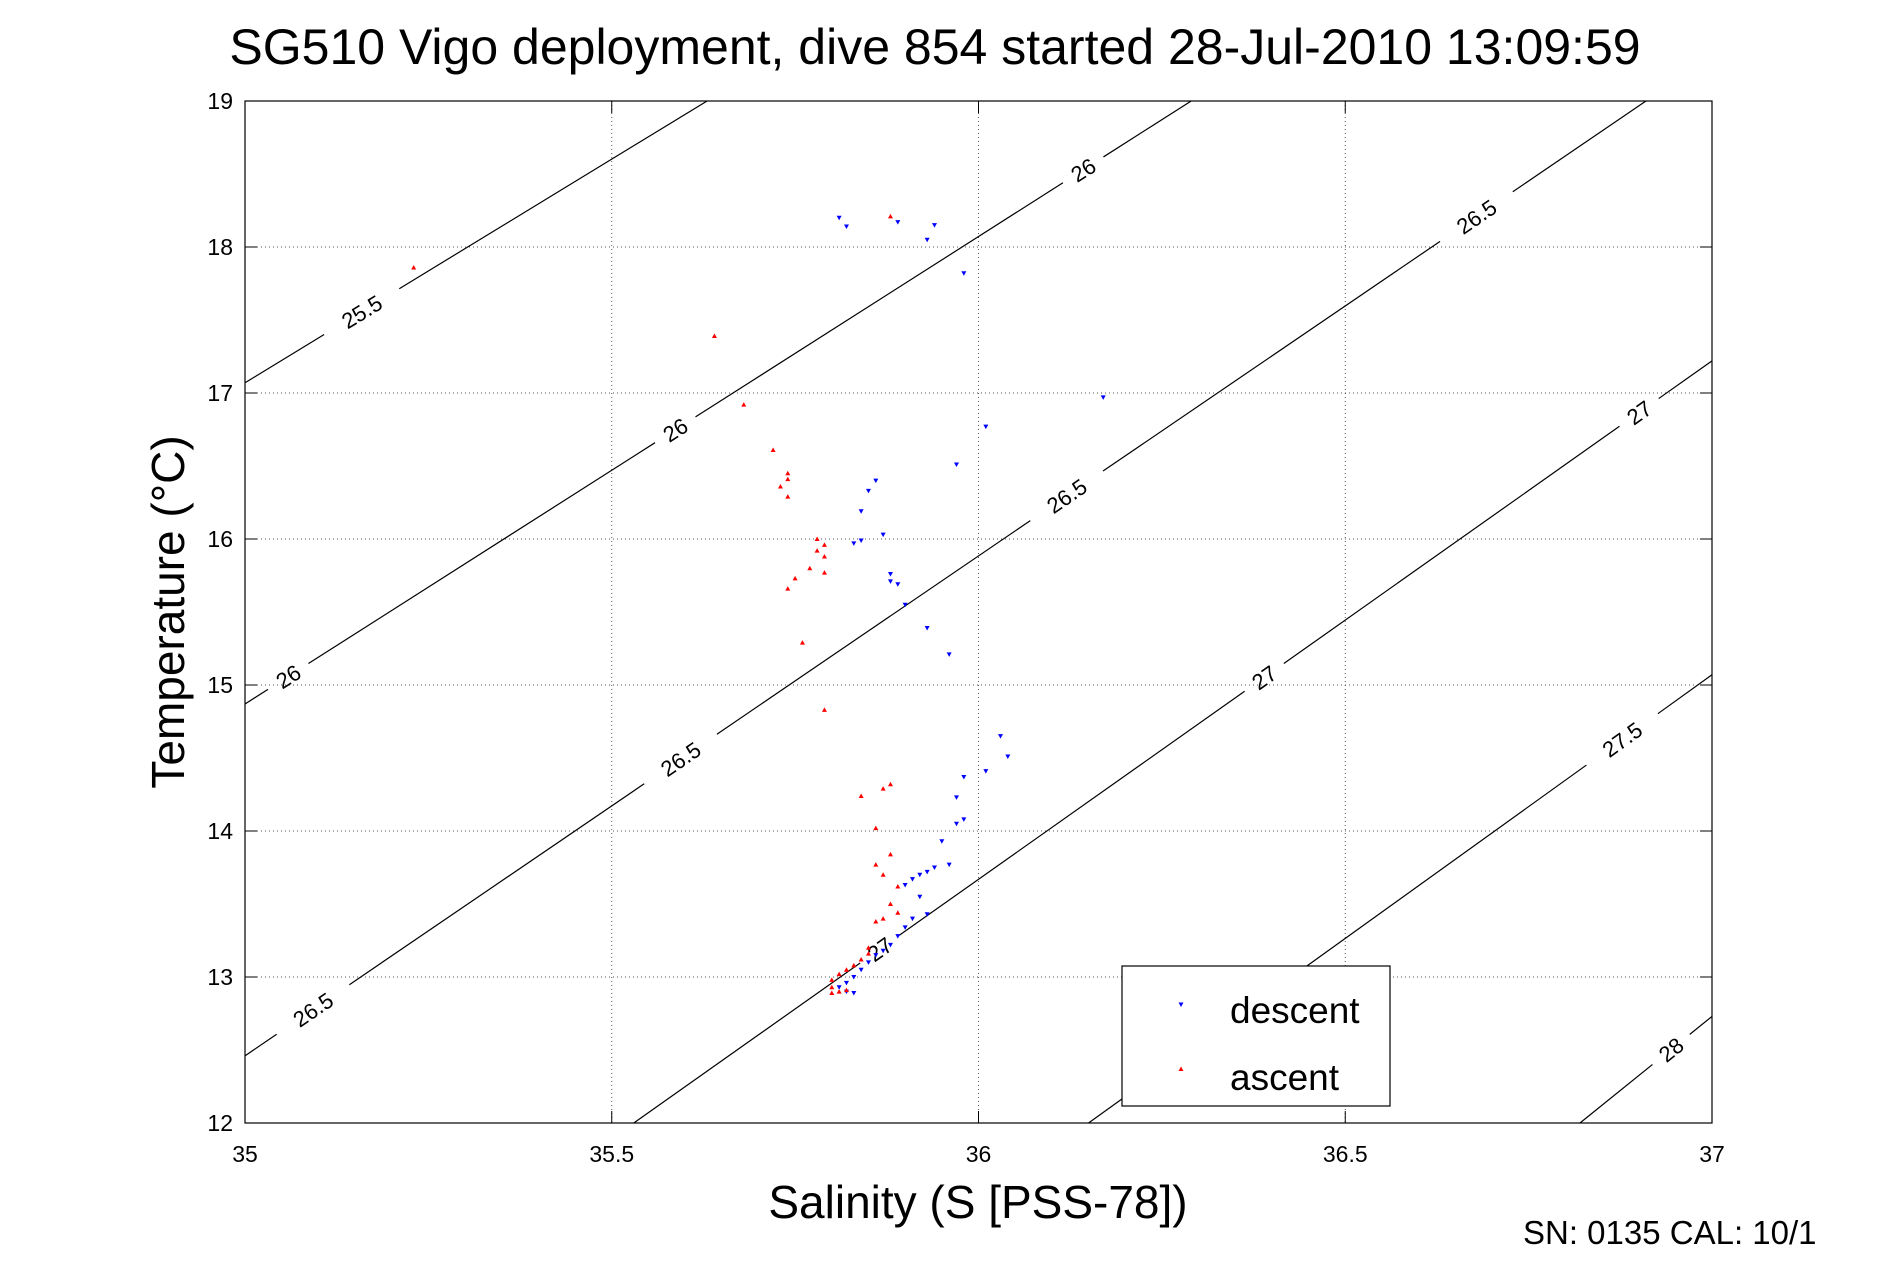  What do you see at coordinates (1181, 1004) in the screenshot?
I see `legend-descent-marker` at bounding box center [1181, 1004].